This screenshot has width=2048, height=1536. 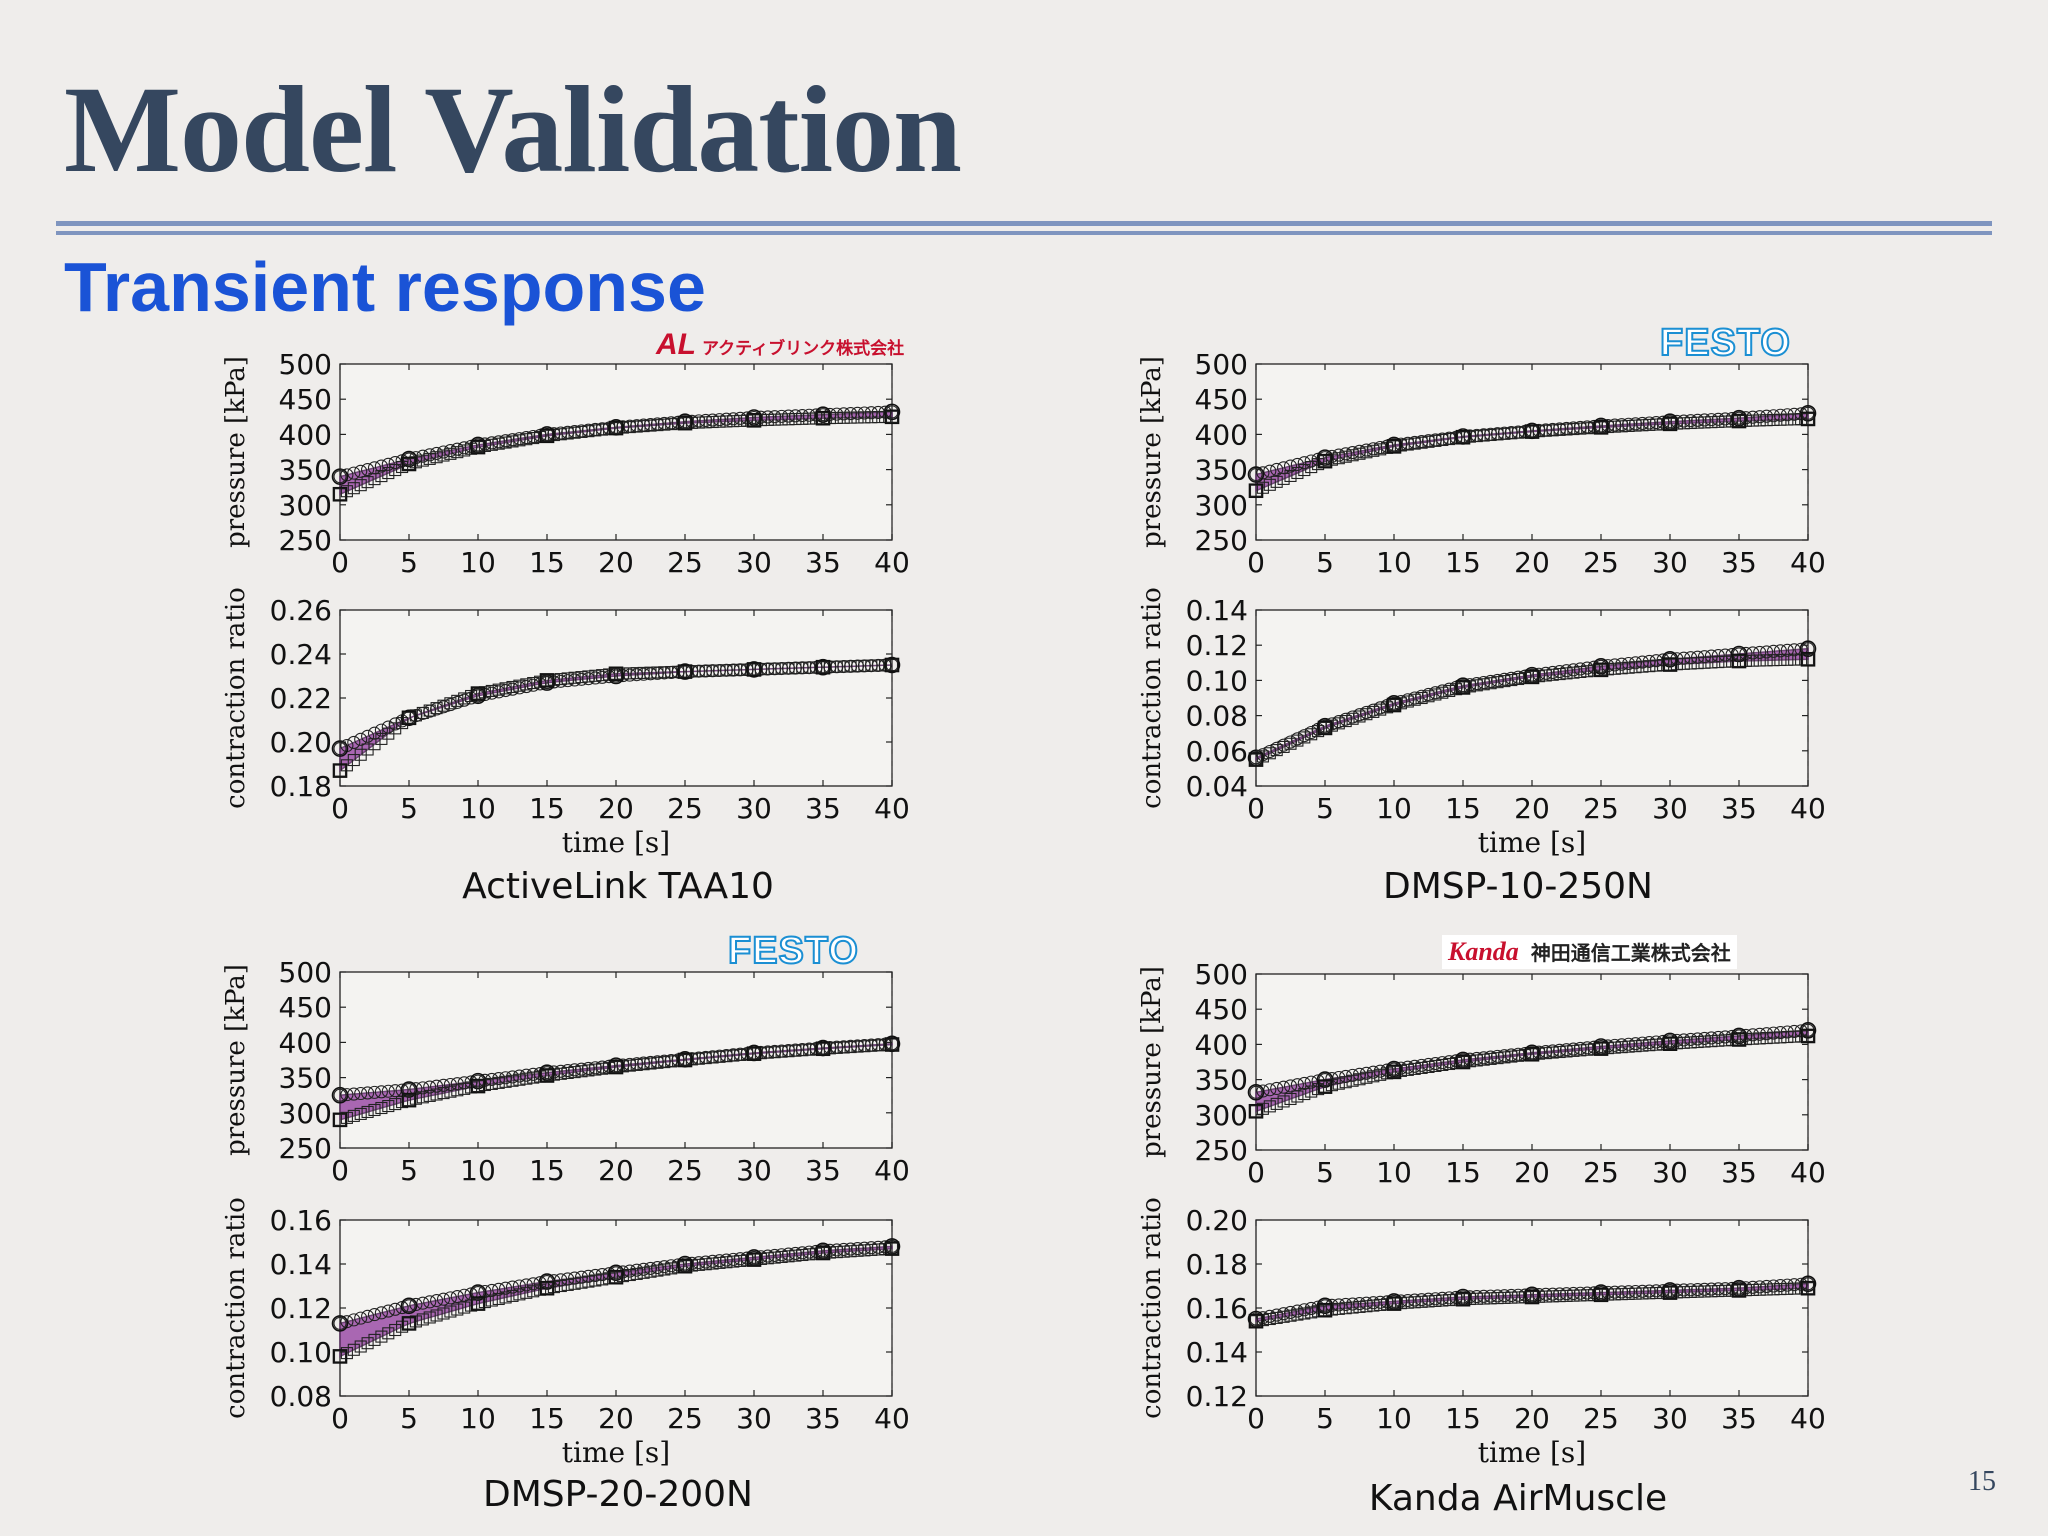 I want to click on p2-s0-series-lower-datapoint, so click(x=892, y=1044).